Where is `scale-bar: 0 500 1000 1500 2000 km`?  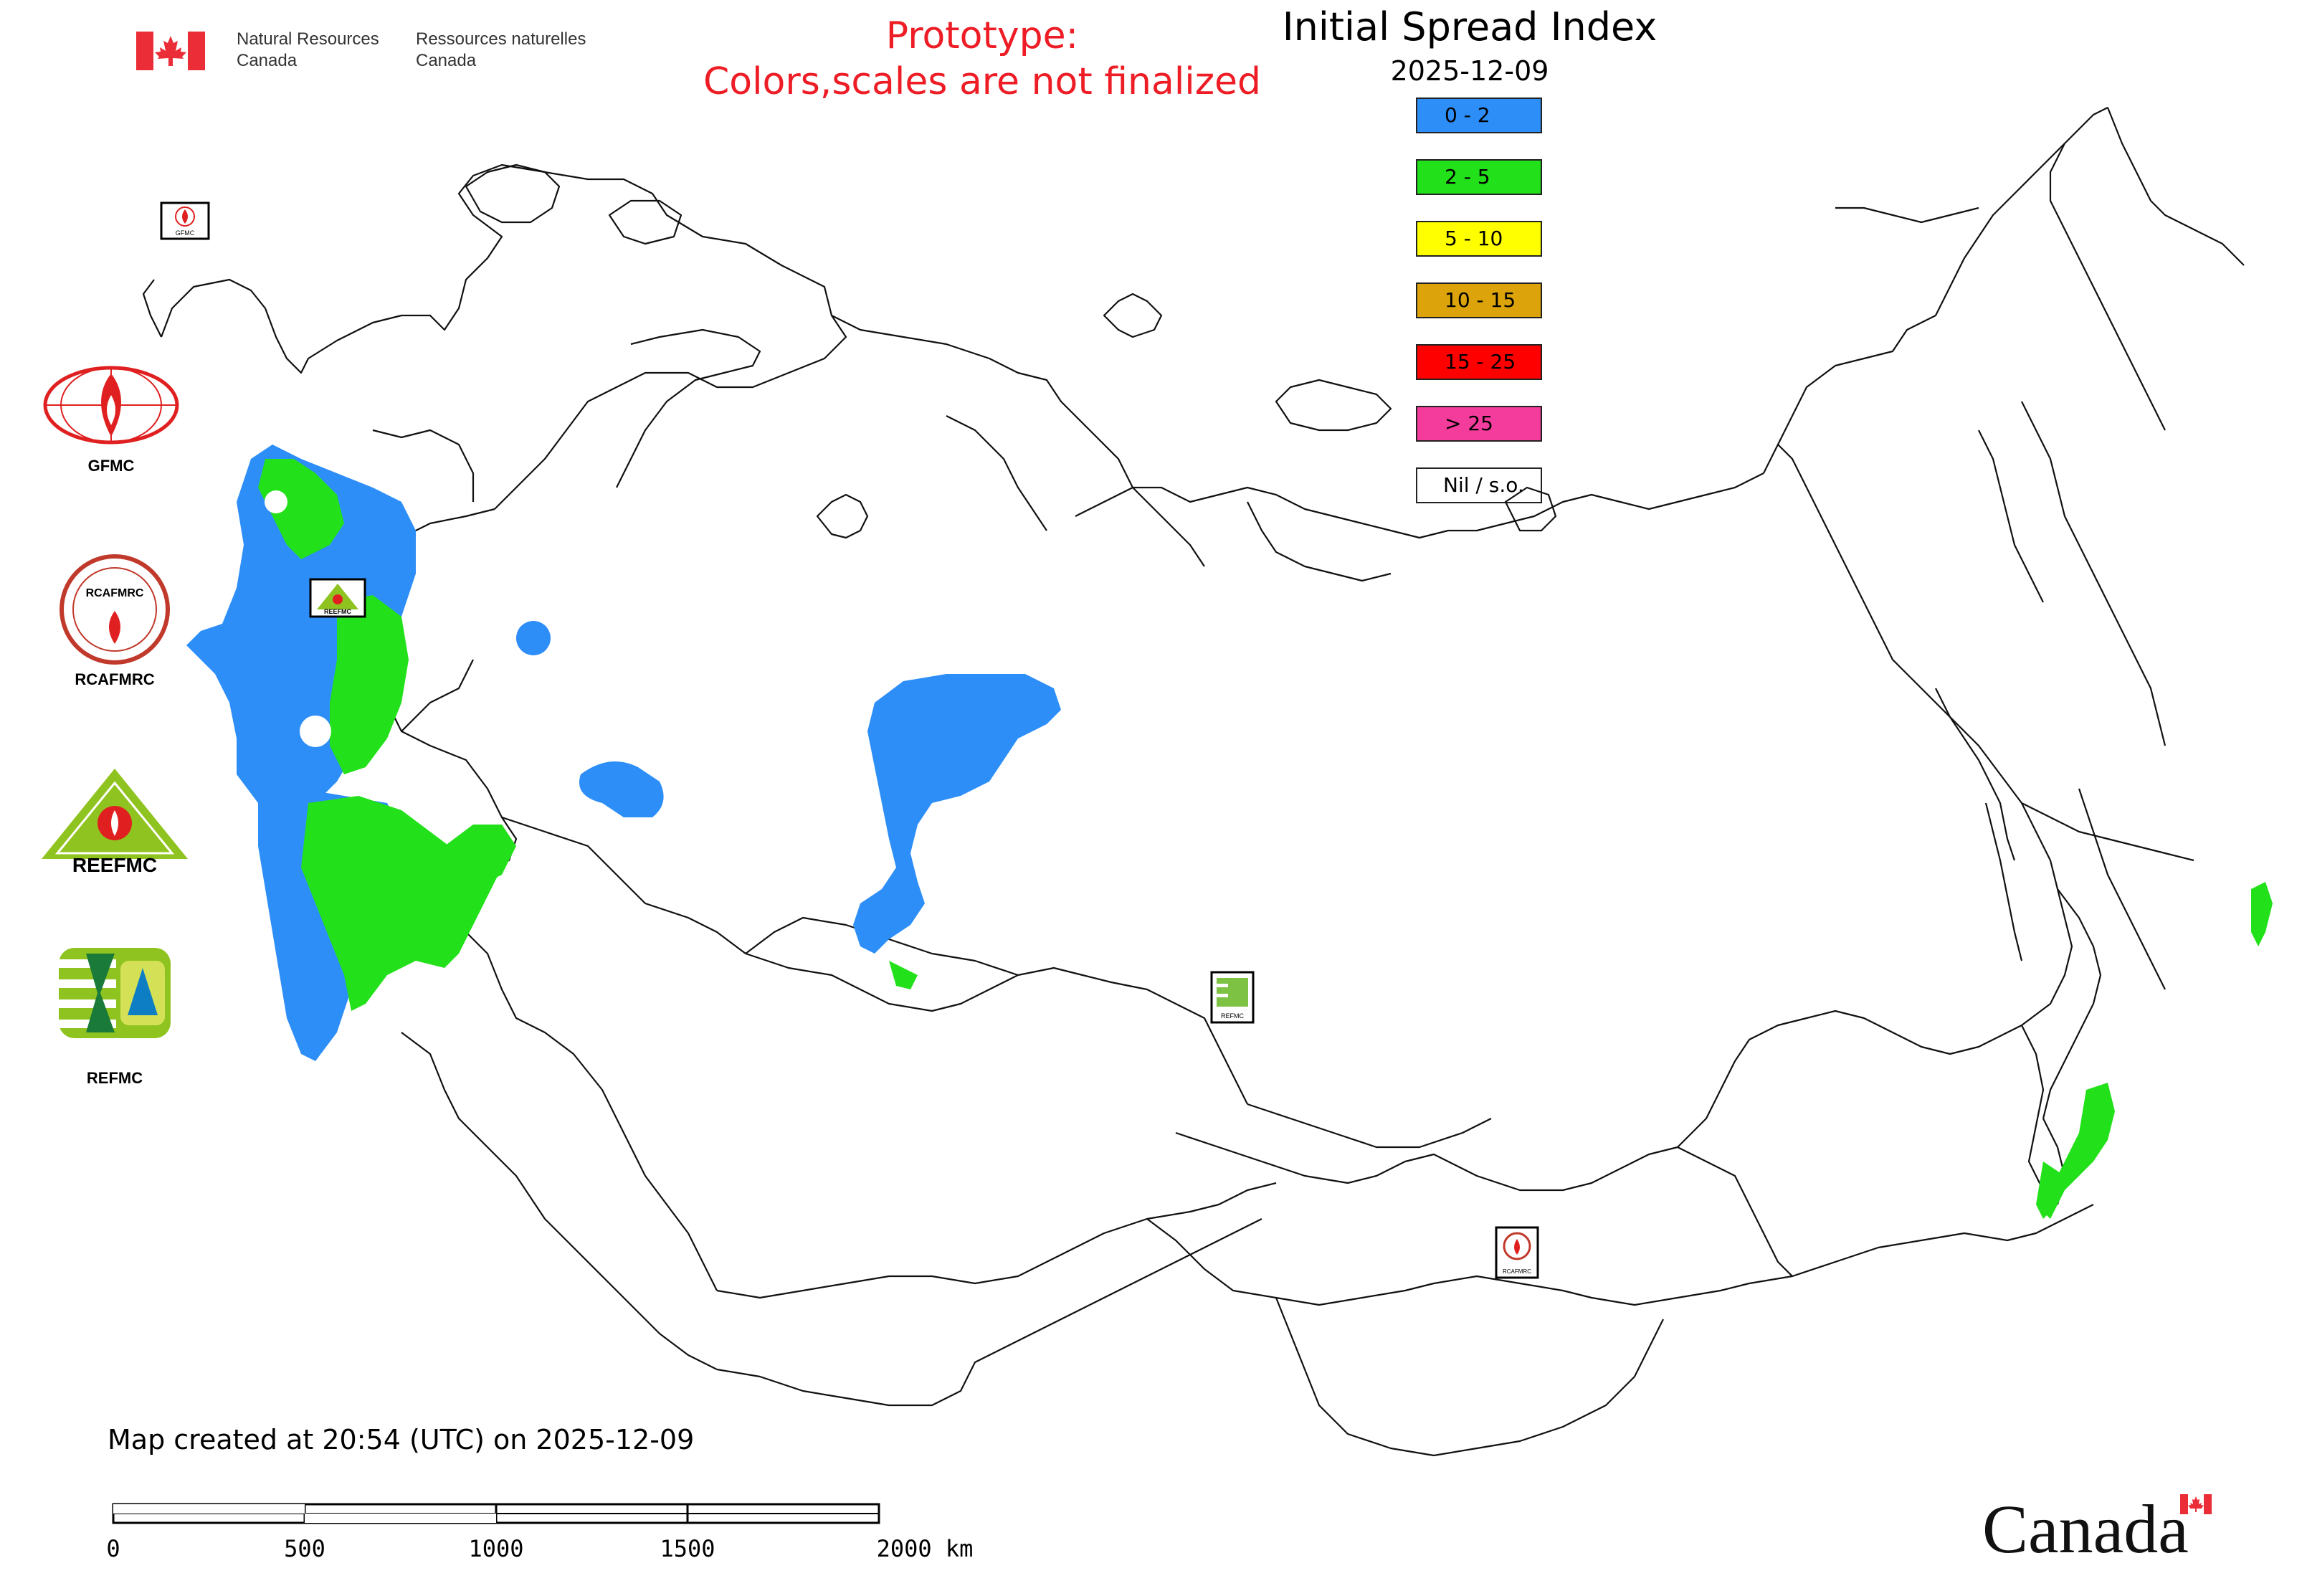 scale-bar: 0 500 1000 1500 2000 km is located at coordinates (539, 1539).